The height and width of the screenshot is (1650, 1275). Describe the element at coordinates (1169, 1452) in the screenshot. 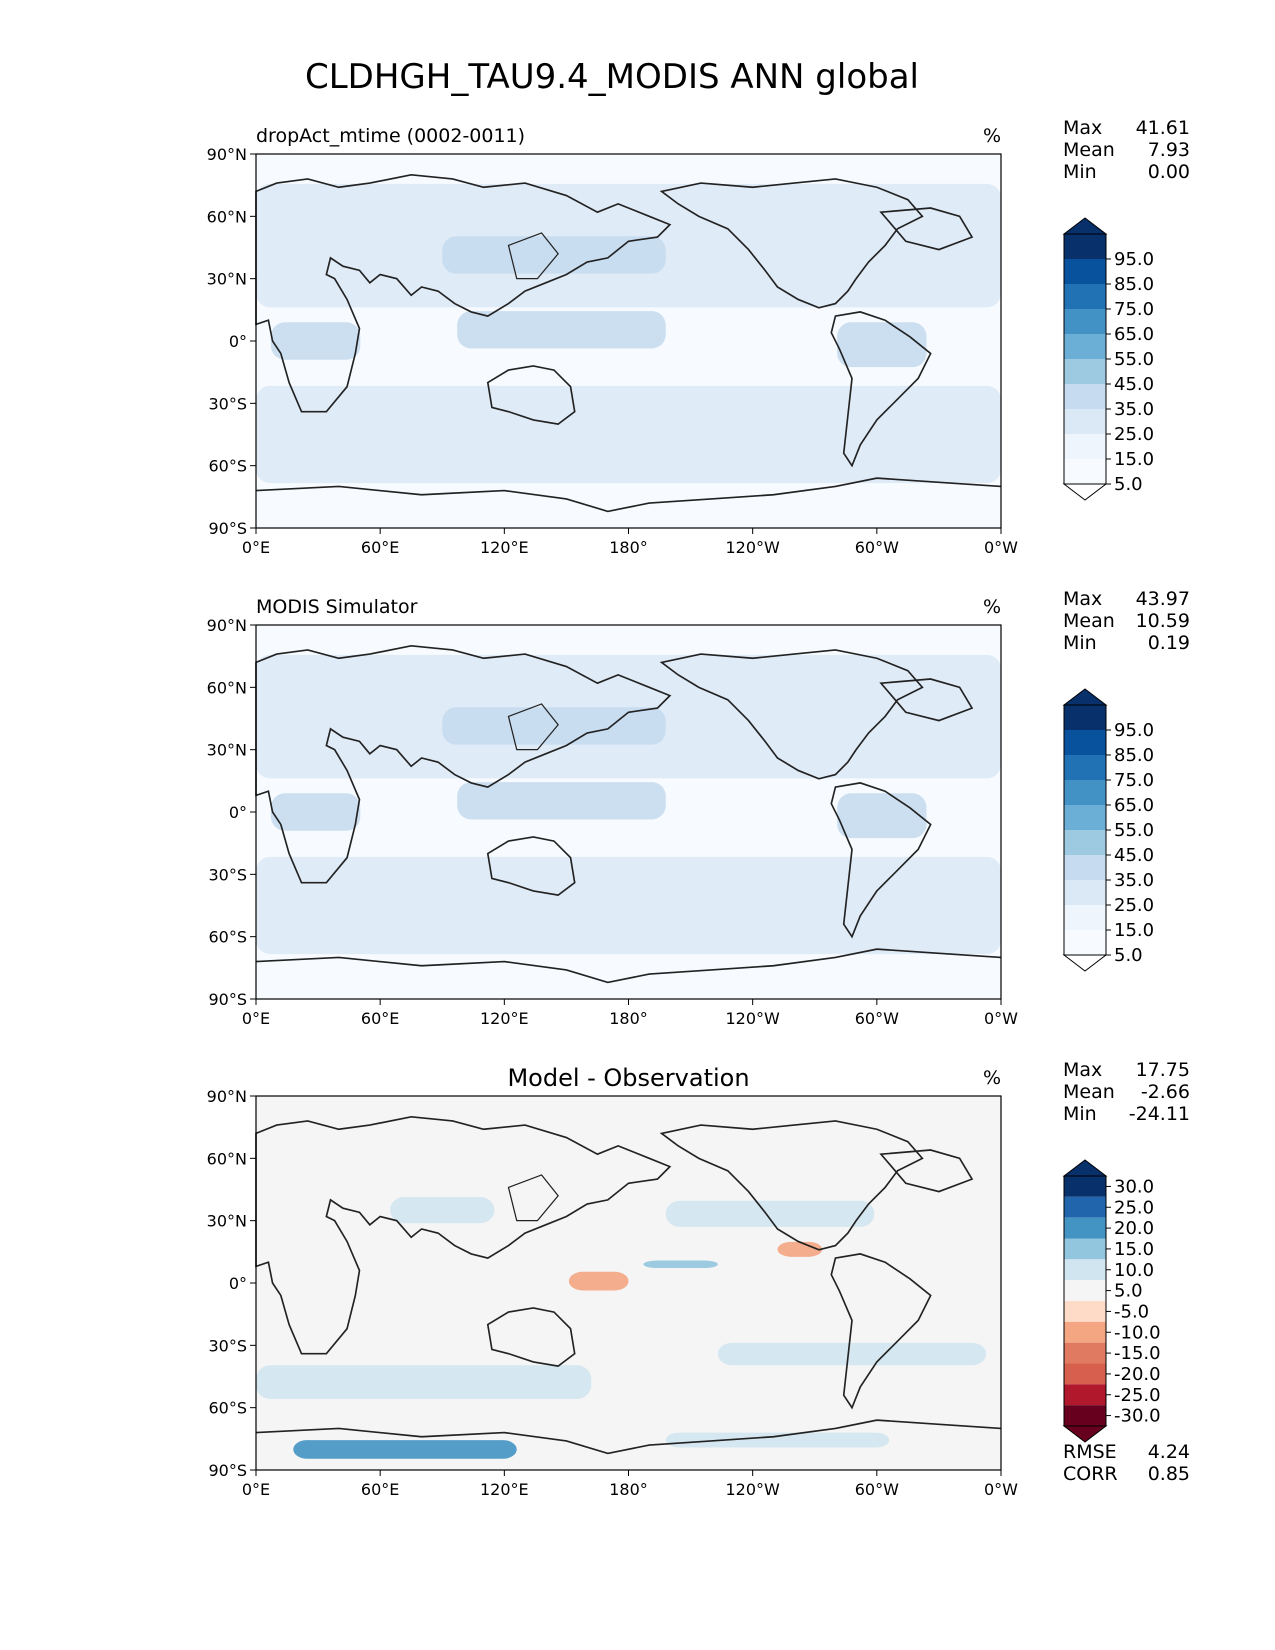

I see `footer-stat-value: 4.24` at that location.